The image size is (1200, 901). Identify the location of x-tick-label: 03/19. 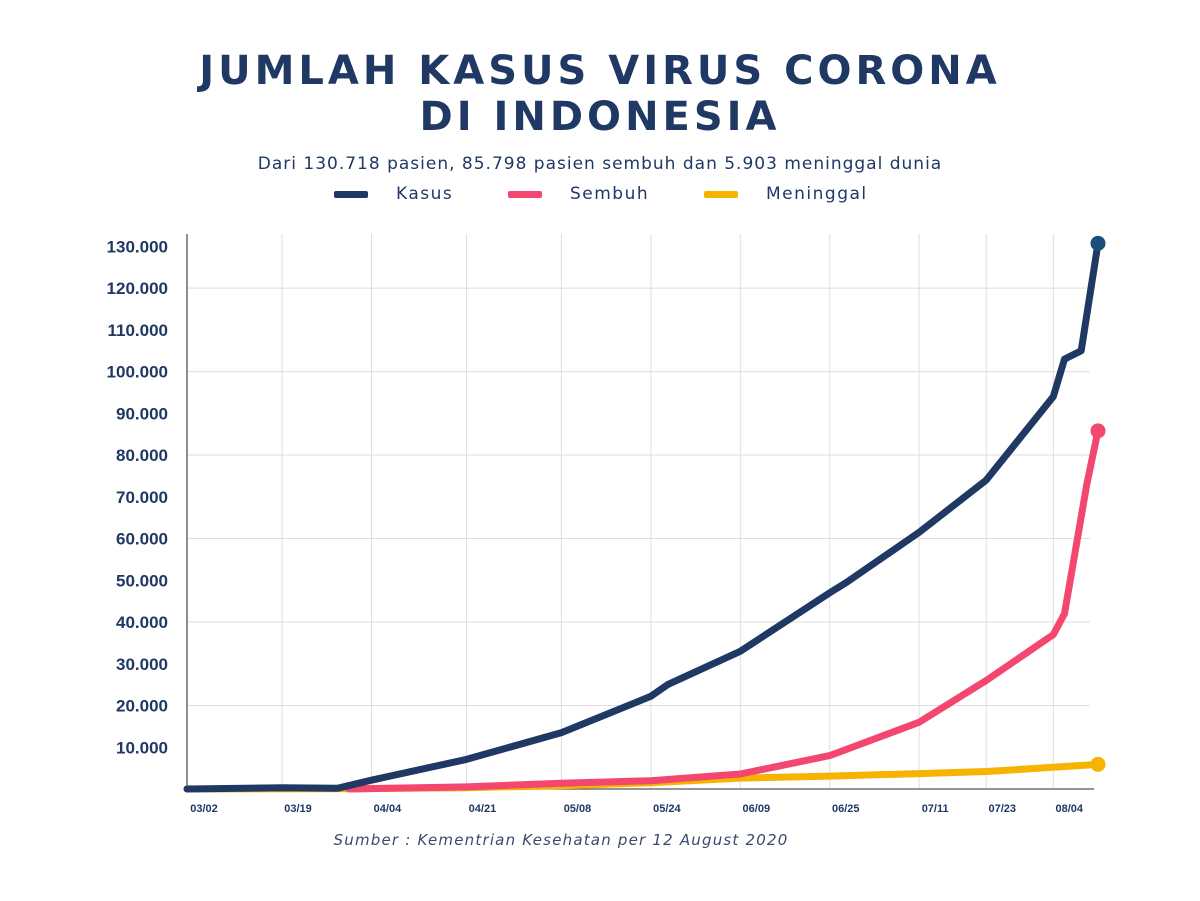
(298, 809).